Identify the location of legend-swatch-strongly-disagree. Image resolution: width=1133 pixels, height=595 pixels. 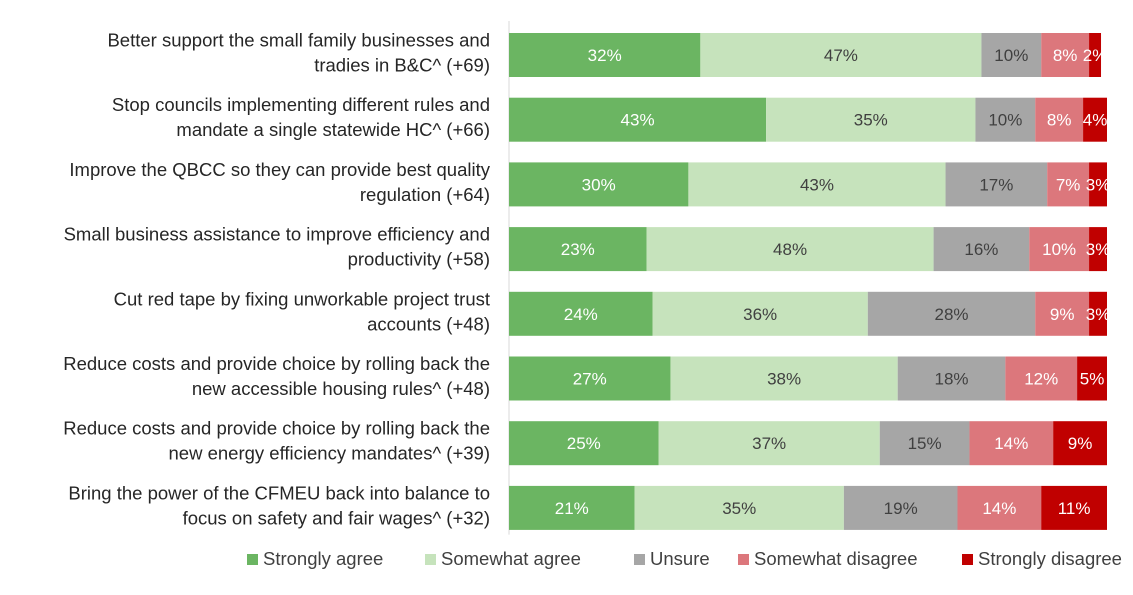
(967, 559).